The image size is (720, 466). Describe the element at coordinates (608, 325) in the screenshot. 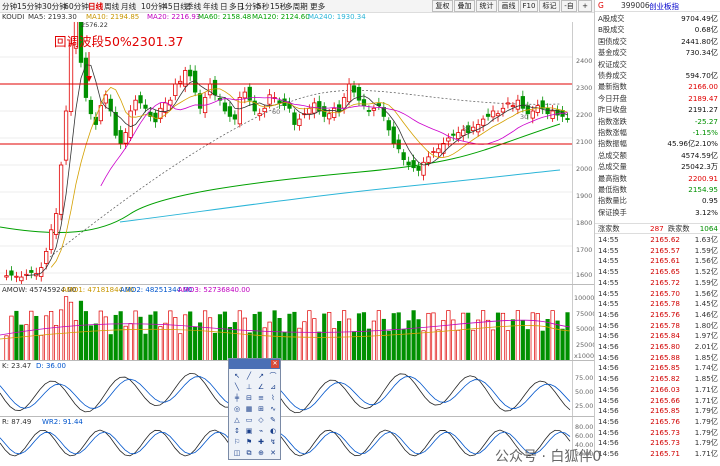

I see `tick-time: 14:56` at that location.